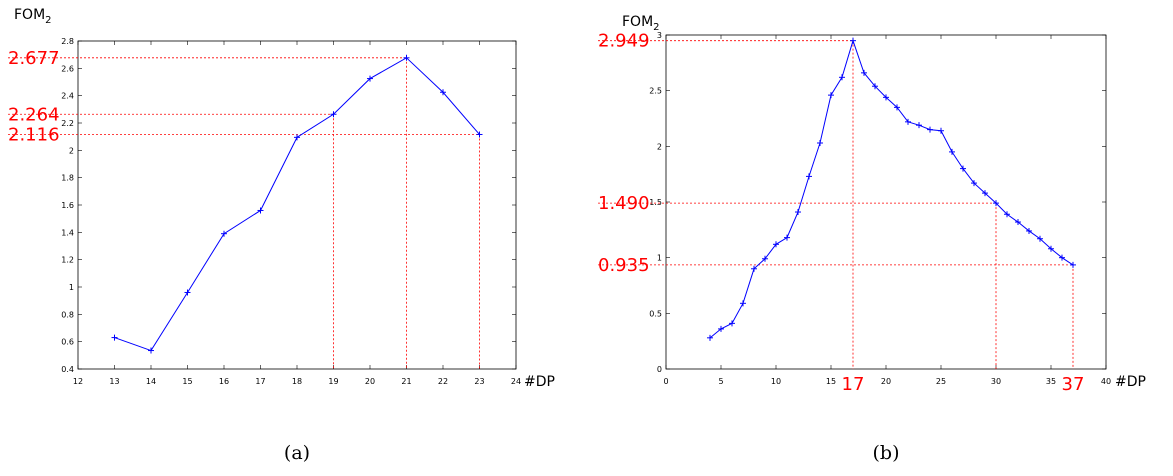 The height and width of the screenshot is (476, 1173). I want to click on x-marker-label: 17, so click(853, 384).